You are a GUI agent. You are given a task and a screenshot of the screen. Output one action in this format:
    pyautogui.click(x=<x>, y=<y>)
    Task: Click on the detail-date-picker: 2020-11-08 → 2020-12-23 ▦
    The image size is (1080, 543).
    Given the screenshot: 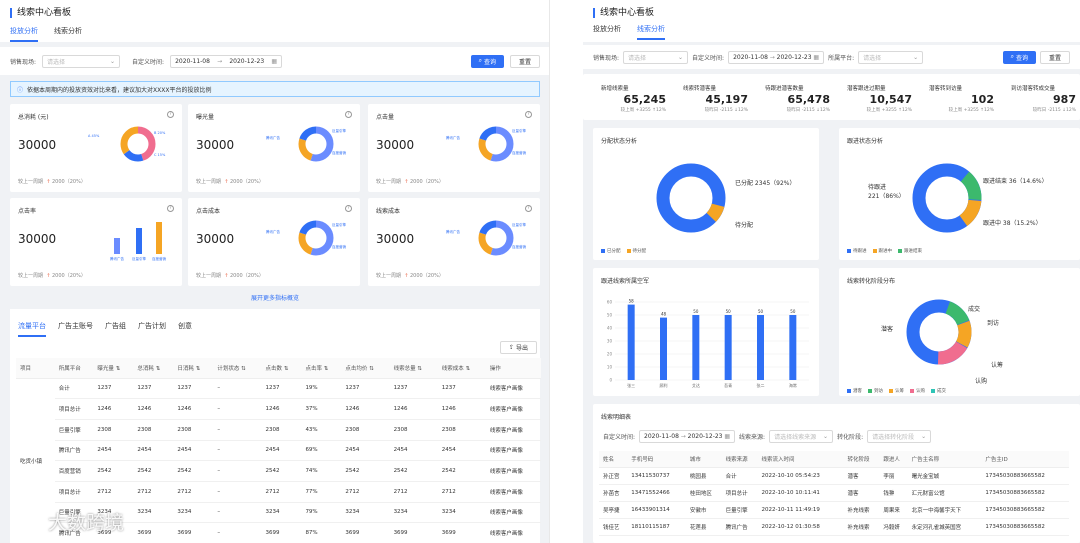 What is the action you would take?
    pyautogui.click(x=687, y=436)
    